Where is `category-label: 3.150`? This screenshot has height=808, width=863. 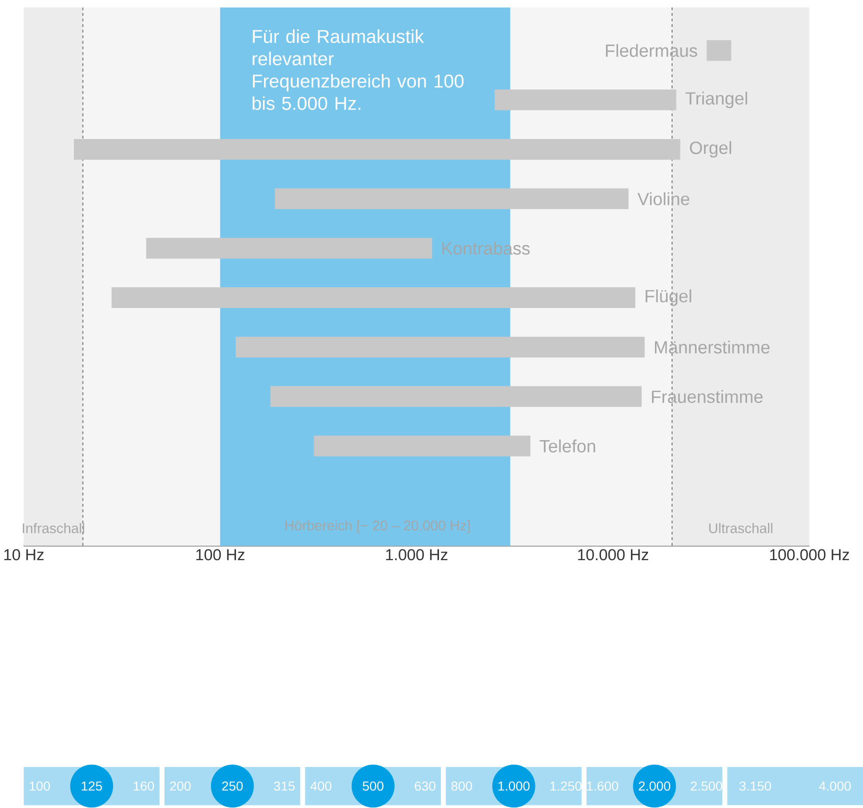
category-label: 3.150 is located at coordinates (755, 786).